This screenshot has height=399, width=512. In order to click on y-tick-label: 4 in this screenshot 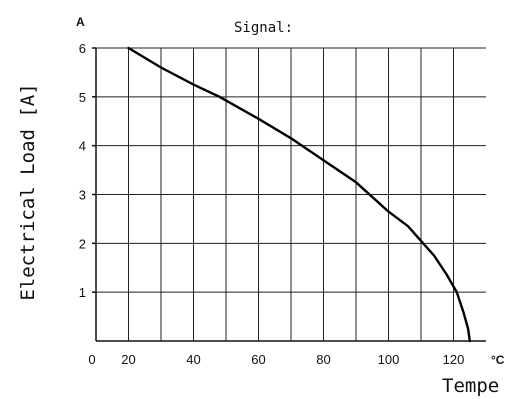, I will do `click(82, 146)`.